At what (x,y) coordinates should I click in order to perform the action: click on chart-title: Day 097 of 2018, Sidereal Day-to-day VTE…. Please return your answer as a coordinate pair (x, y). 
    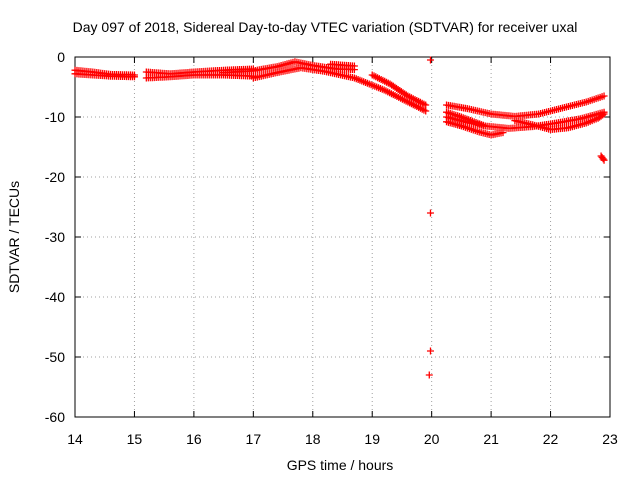
    Looking at the image, I should click on (325, 27).